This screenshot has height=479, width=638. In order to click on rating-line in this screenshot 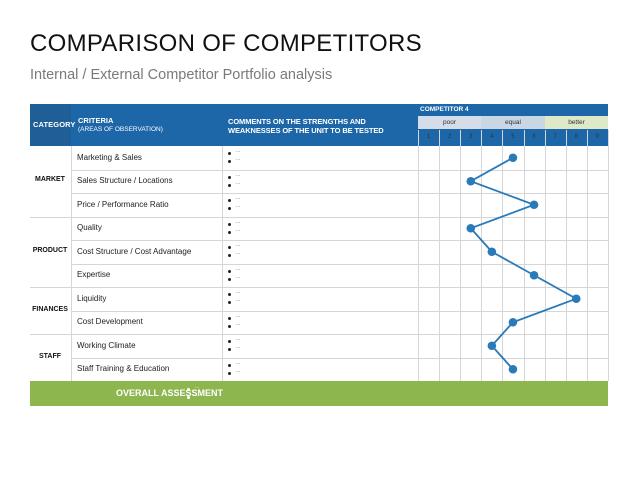, I will do `click(523, 263)`.